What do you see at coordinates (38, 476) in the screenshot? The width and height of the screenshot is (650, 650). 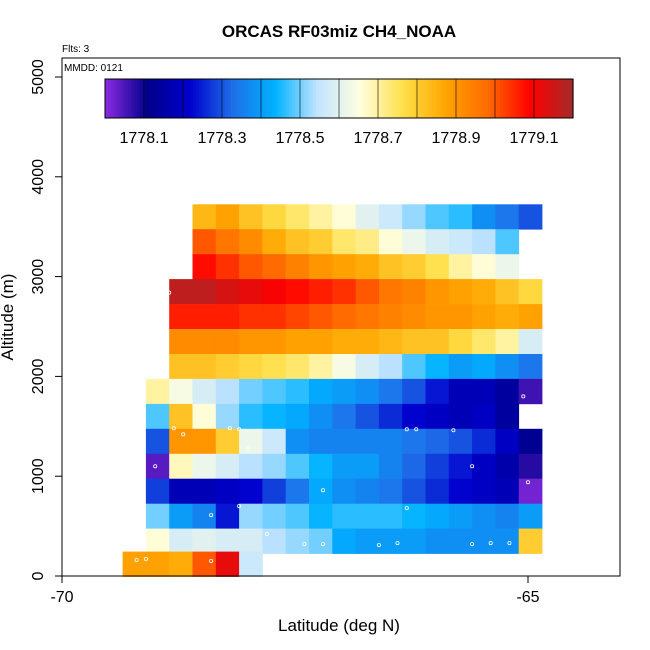 I see `y-axis-tick-label: 1000` at bounding box center [38, 476].